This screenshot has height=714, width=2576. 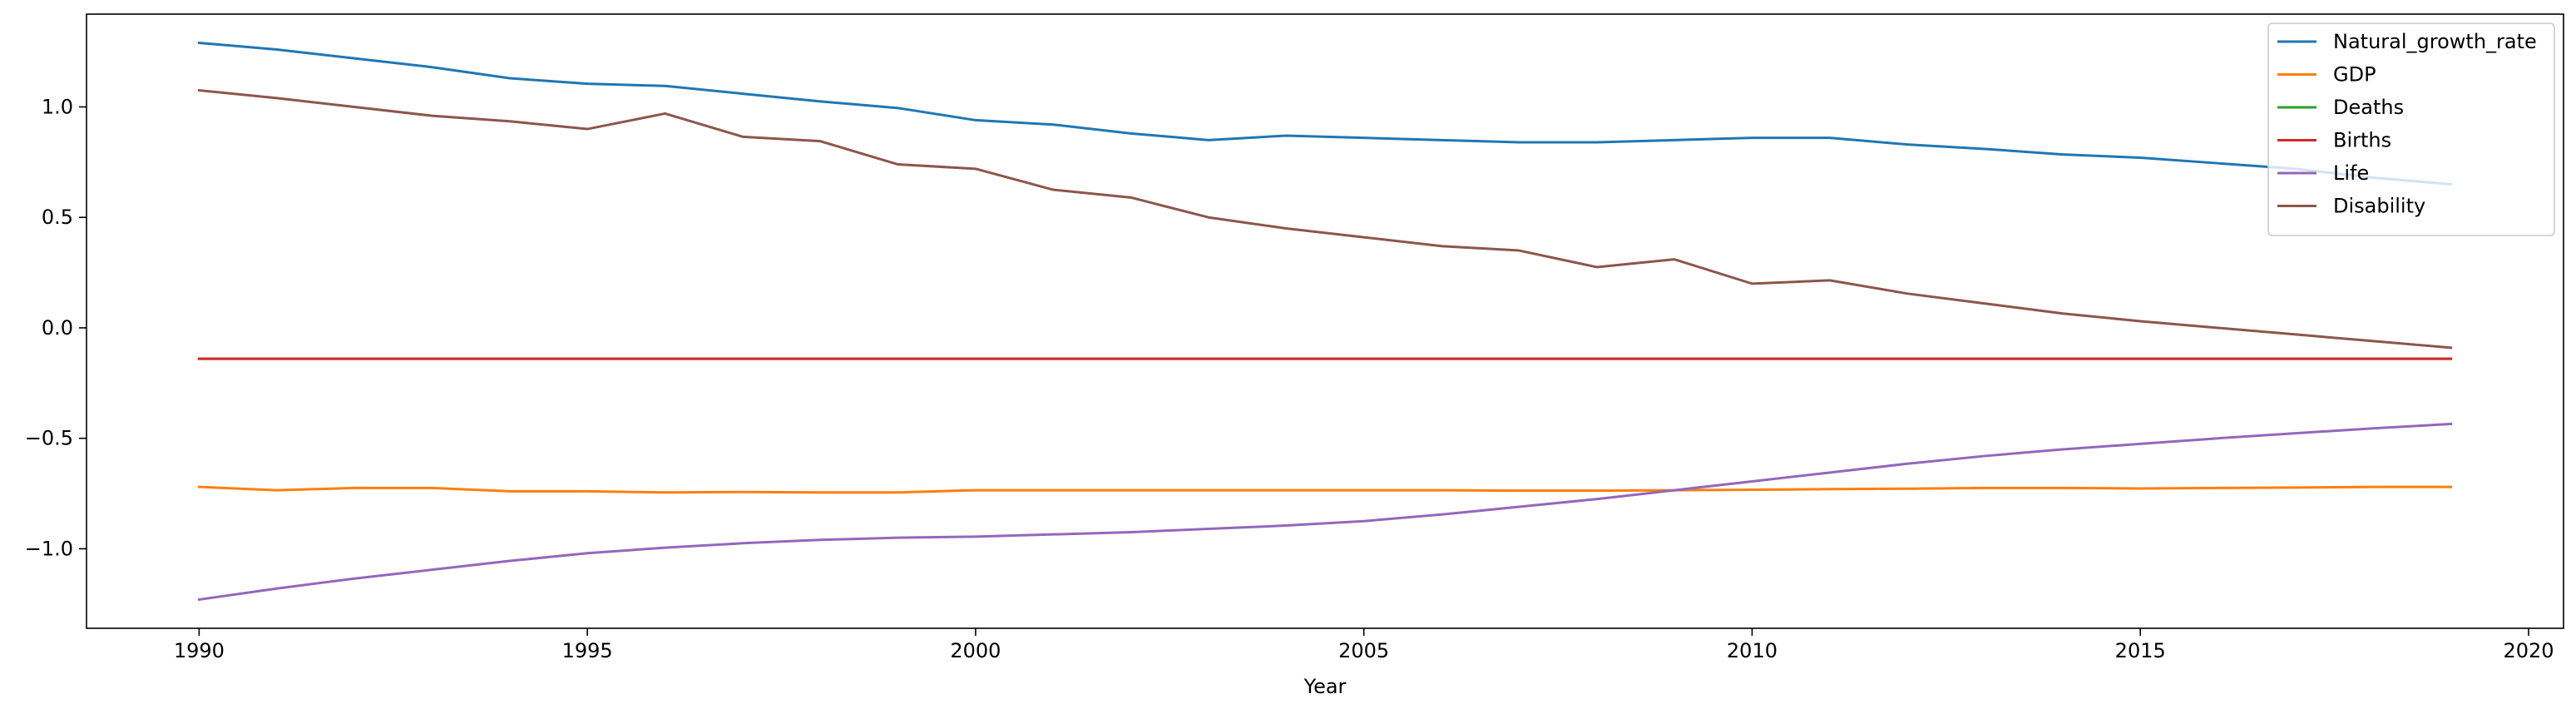 What do you see at coordinates (199, 650) in the screenshot?
I see `x-tick-label: 1990` at bounding box center [199, 650].